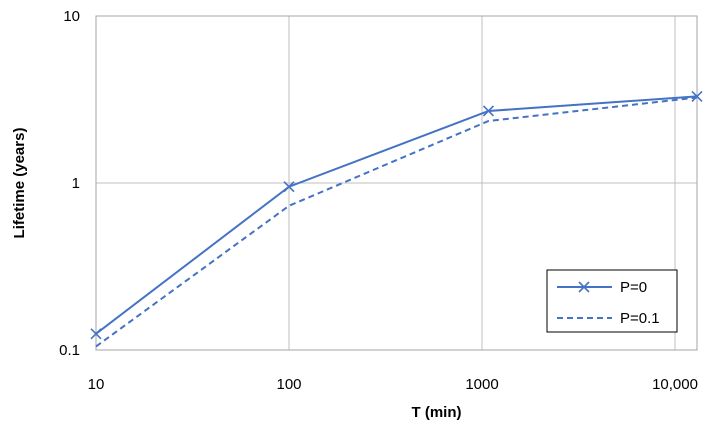 This screenshot has width=710, height=424. Describe the element at coordinates (633, 287) in the screenshot. I see `legend-label-0: P=0` at that location.